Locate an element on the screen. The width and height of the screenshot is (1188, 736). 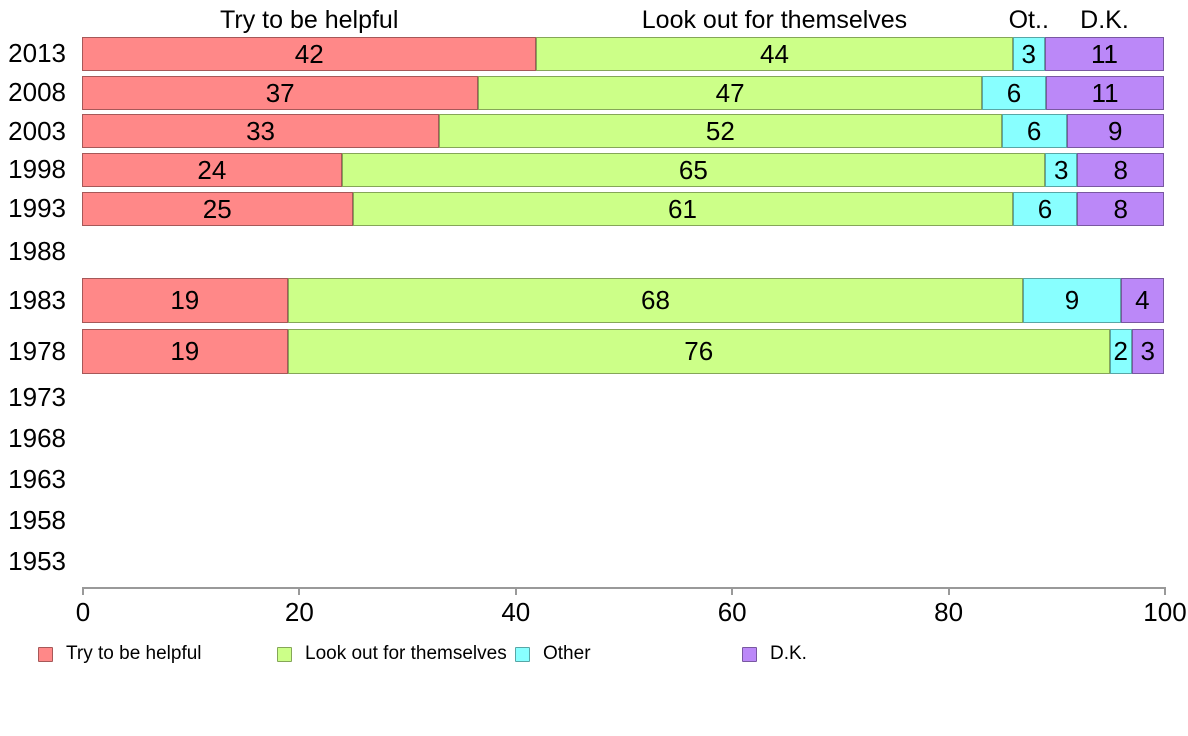
segment-value-label: 24 is located at coordinates (212, 169).